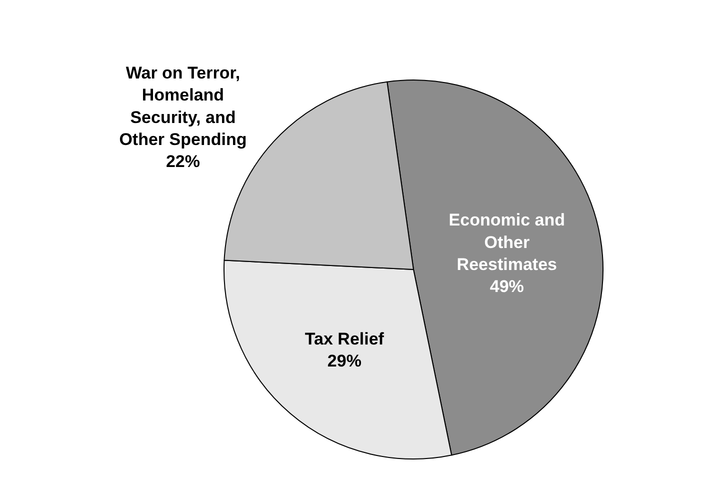 The height and width of the screenshot is (489, 722). I want to click on data-label: 49%, so click(507, 286).